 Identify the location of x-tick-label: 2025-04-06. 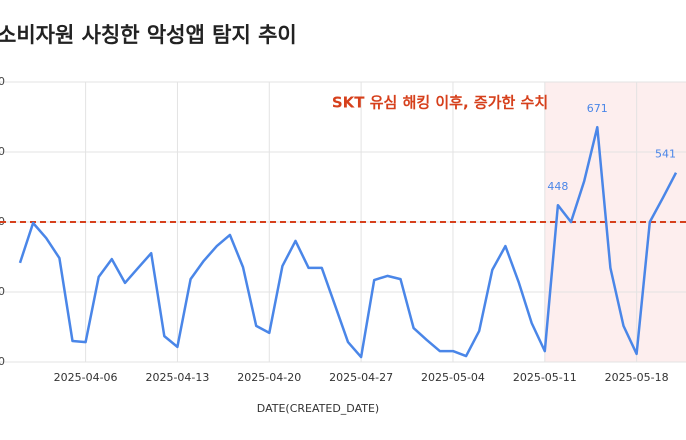
(86, 377).